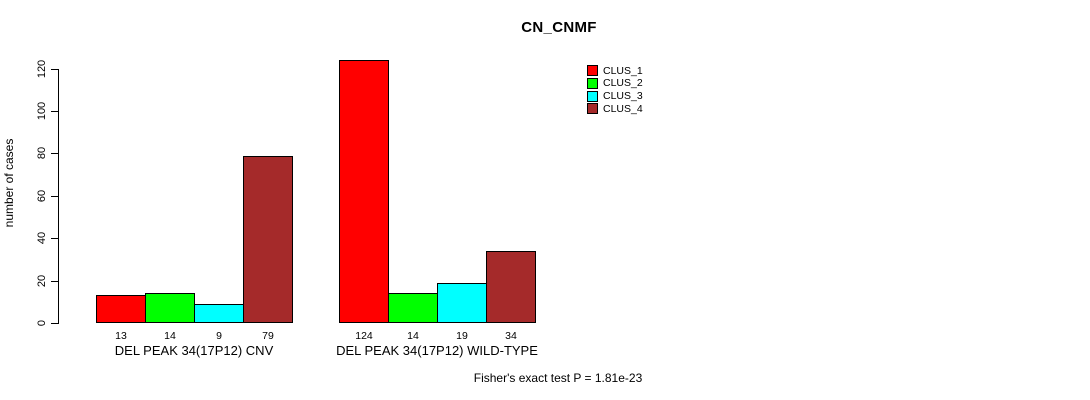 This screenshot has height=400, width=1090. Describe the element at coordinates (559, 27) in the screenshot. I see `chart-title: CN_CNMF` at that location.